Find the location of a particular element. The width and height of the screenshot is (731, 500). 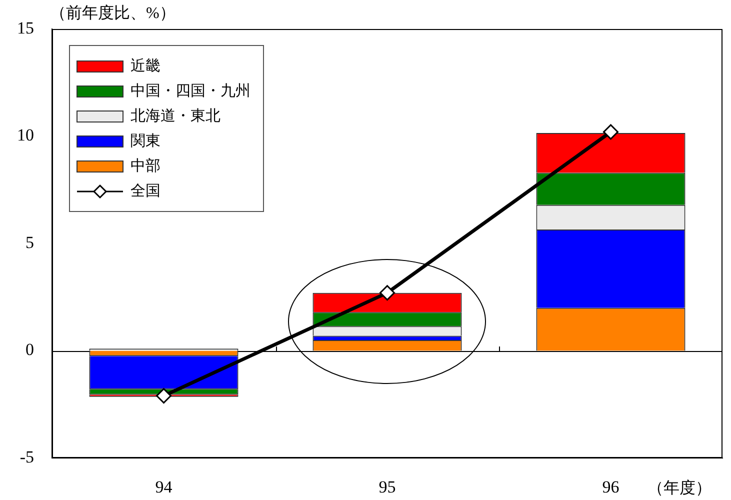

legend-label: 北海道・東北 is located at coordinates (175, 115).